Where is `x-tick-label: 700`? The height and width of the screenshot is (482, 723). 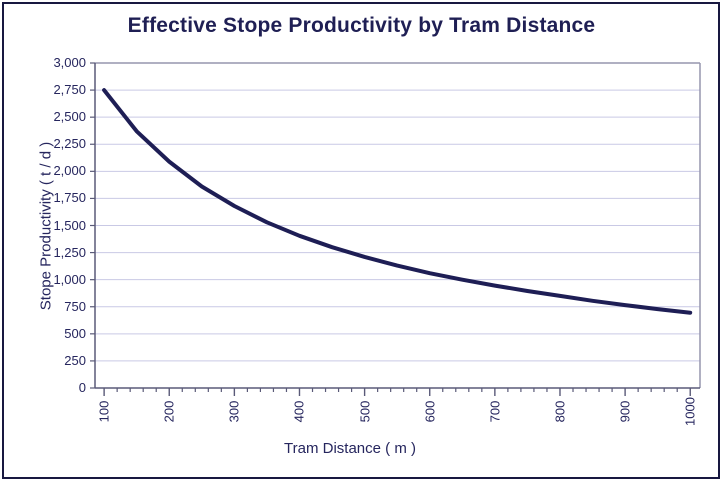
x-tick-label: 700 is located at coordinates (495, 411).